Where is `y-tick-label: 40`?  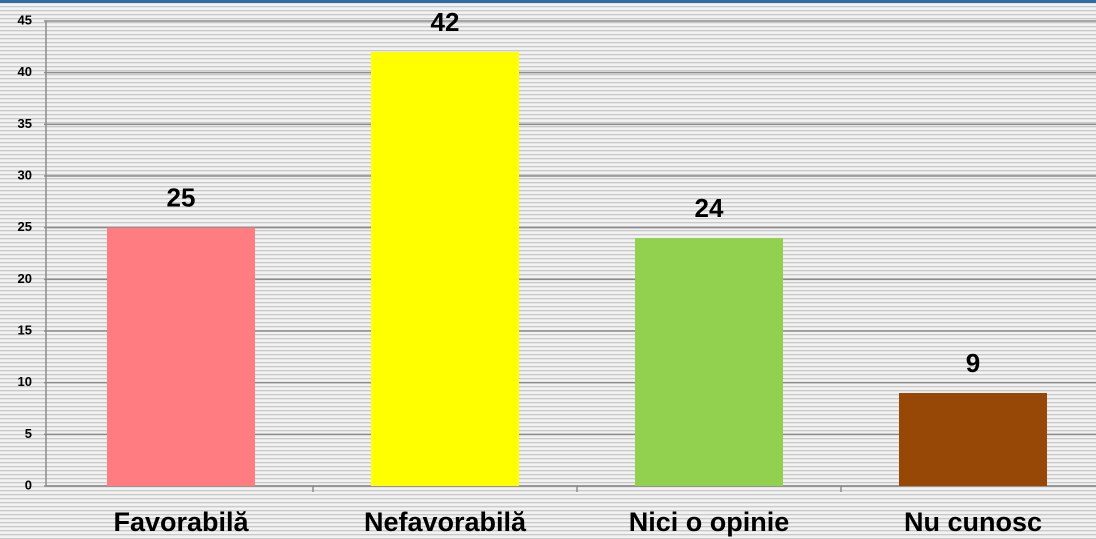 y-tick-label: 40 is located at coordinates (25, 71).